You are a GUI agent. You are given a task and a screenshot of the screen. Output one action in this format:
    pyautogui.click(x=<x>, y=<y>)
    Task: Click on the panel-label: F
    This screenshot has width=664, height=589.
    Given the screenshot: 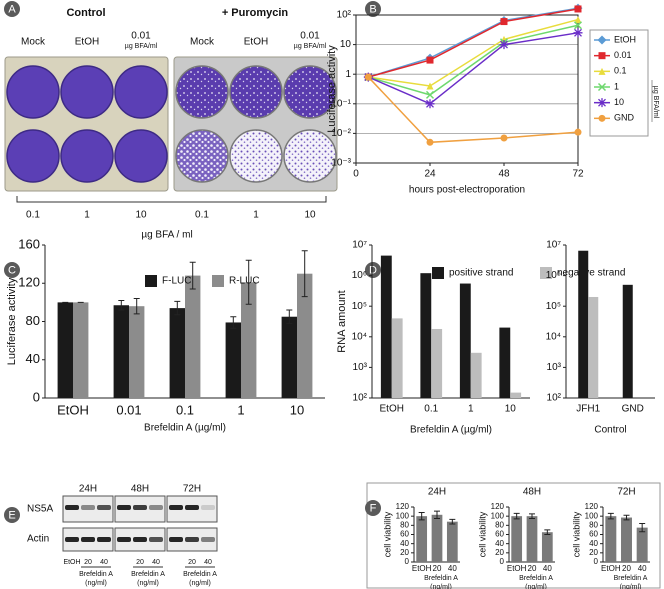 What is the action you would take?
    pyautogui.click(x=373, y=508)
    